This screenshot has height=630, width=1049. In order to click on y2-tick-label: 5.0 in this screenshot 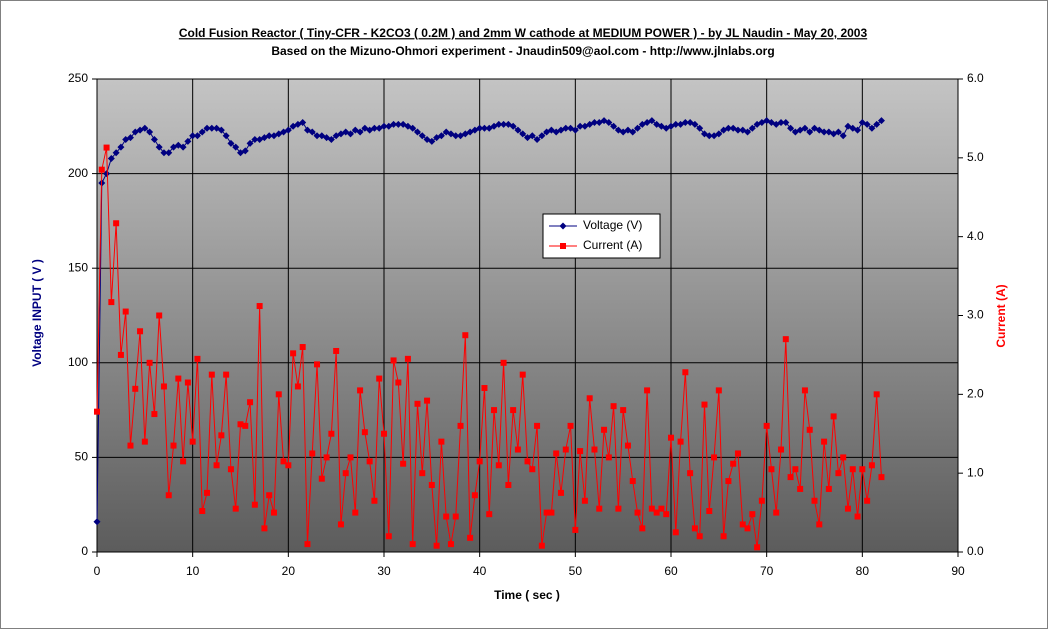, I will do `click(975, 157)`.